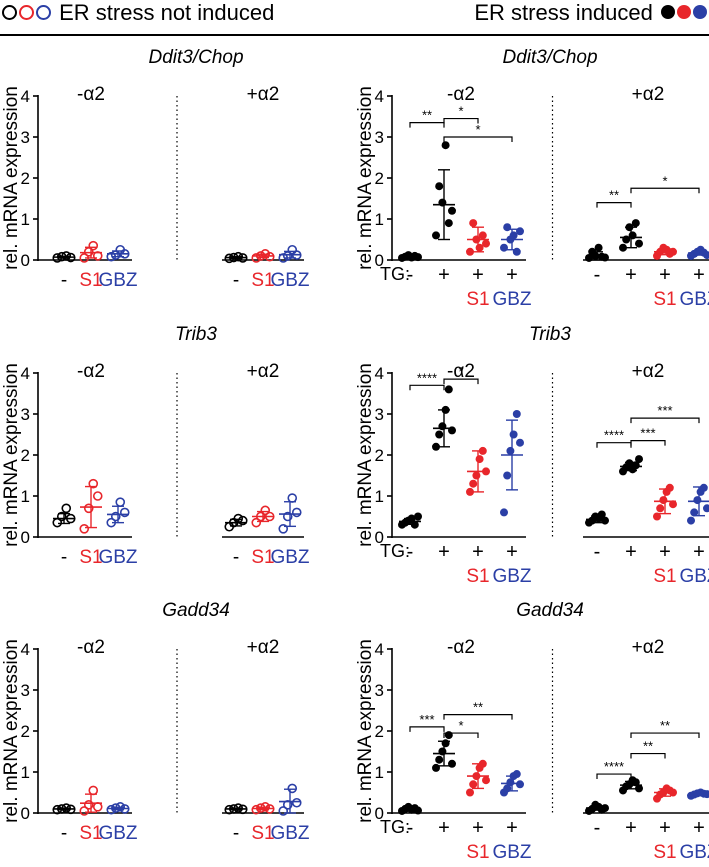 The height and width of the screenshot is (867, 709). What do you see at coordinates (196, 334) in the screenshot?
I see `chart-title: Trib3` at bounding box center [196, 334].